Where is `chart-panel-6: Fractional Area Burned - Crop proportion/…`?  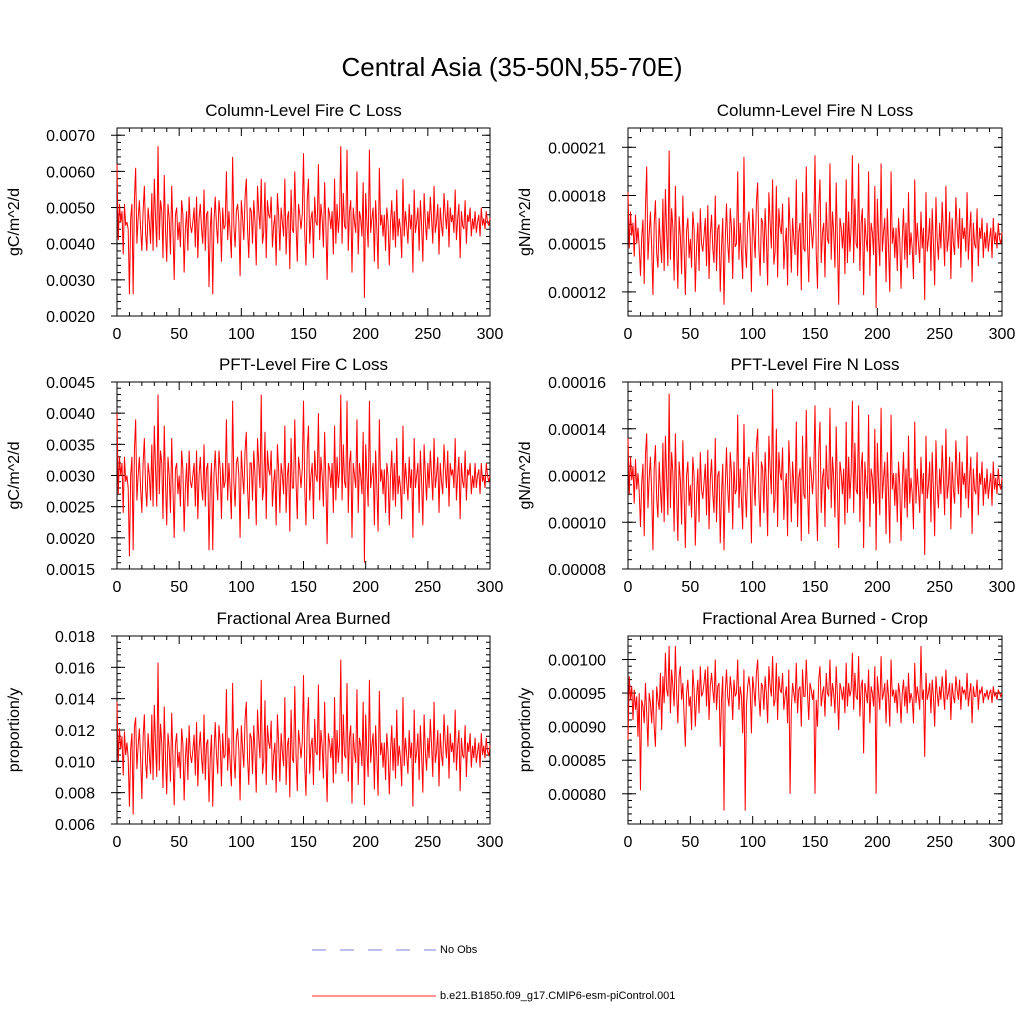
chart-panel-6: Fractional Area Burned - Crop proportion/… is located at coordinates (766, 730).